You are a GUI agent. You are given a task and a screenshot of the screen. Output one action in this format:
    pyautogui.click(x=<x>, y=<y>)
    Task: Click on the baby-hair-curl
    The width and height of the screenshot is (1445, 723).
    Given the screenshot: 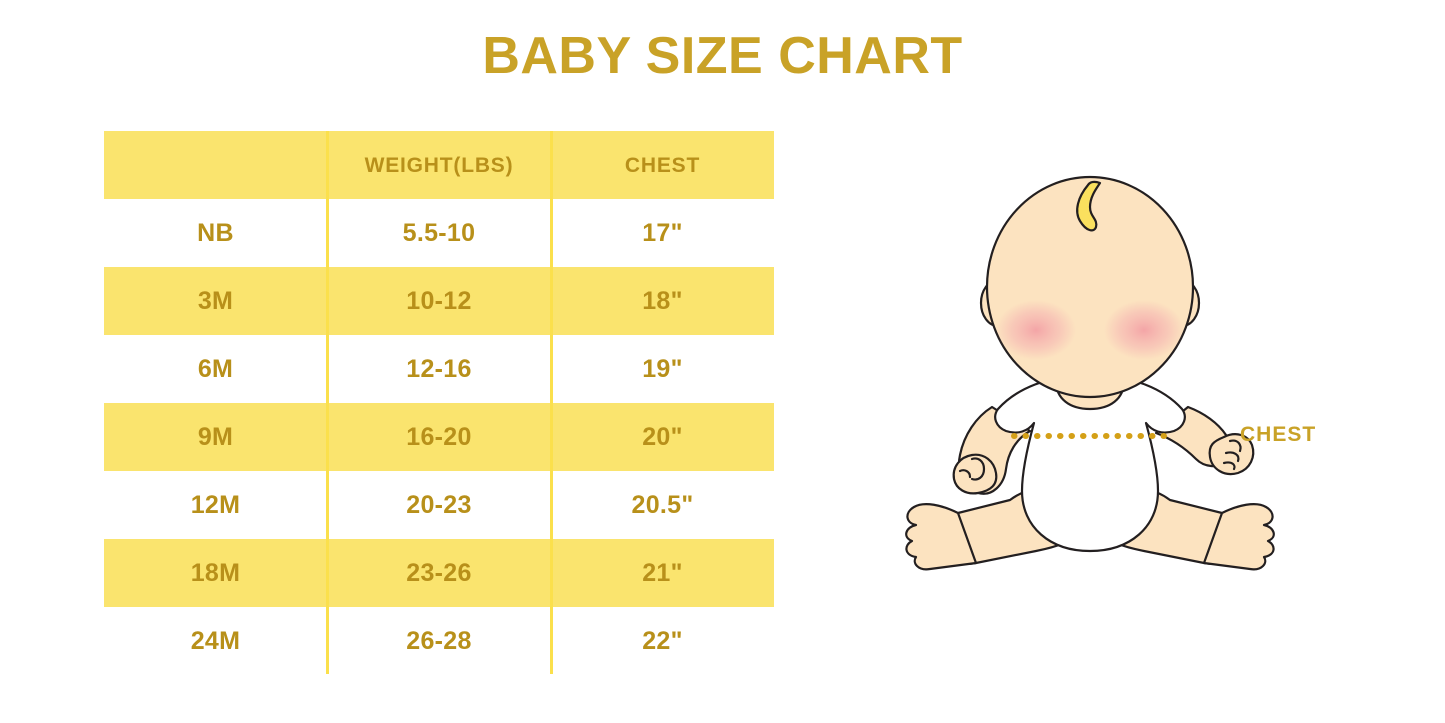 What is the action you would take?
    pyautogui.click(x=1089, y=206)
    